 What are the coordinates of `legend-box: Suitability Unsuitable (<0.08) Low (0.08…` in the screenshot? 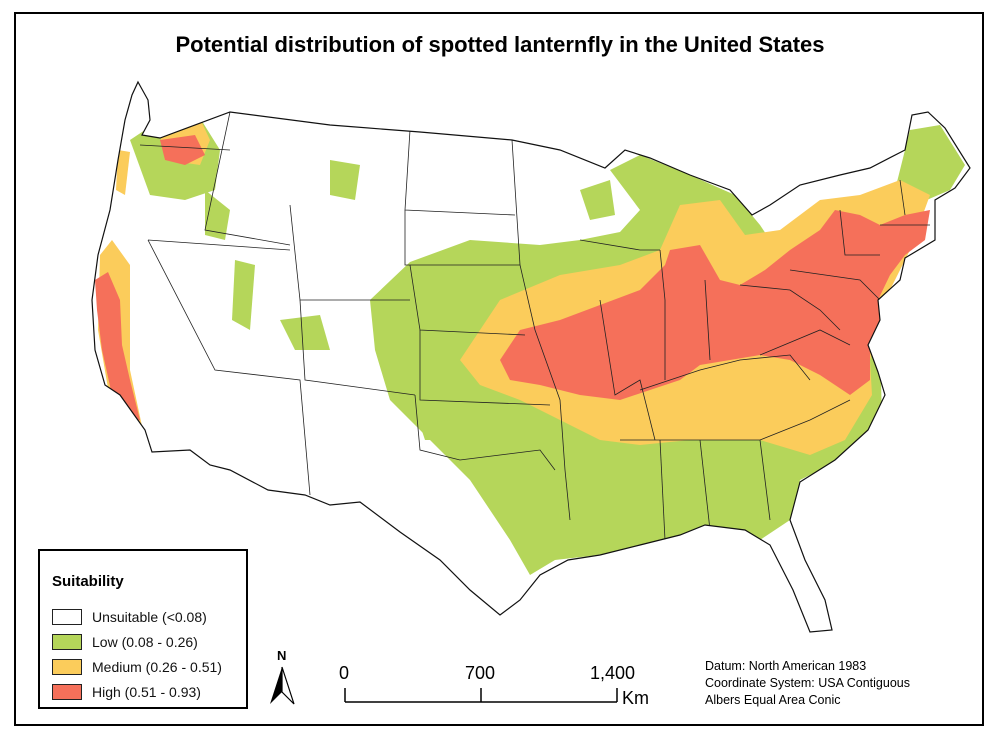 It's located at (143, 629).